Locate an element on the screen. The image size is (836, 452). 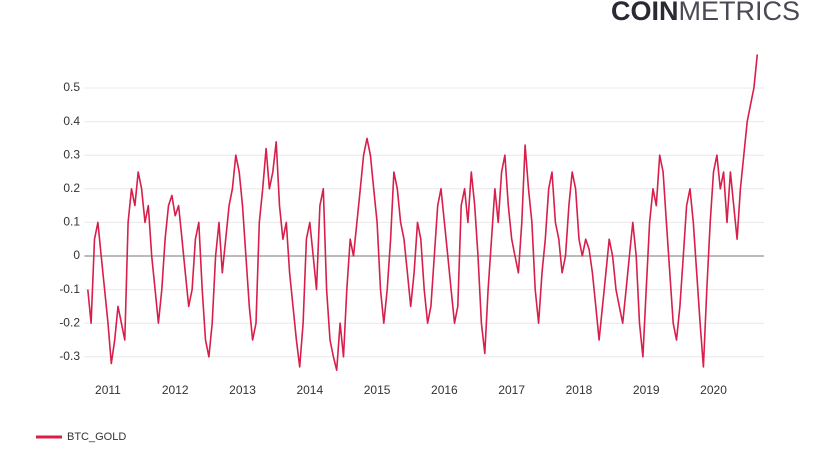
x-tick-label: 2014 is located at coordinates (309, 390).